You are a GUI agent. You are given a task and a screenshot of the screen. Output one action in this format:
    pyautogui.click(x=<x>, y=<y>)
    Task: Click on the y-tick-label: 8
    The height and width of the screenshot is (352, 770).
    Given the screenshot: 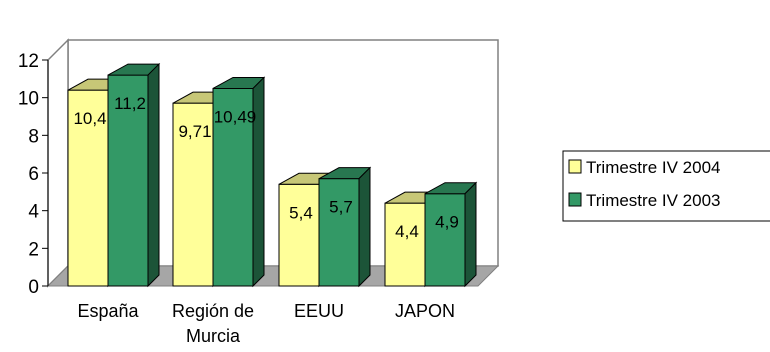 What is the action you would take?
    pyautogui.click(x=33, y=136)
    